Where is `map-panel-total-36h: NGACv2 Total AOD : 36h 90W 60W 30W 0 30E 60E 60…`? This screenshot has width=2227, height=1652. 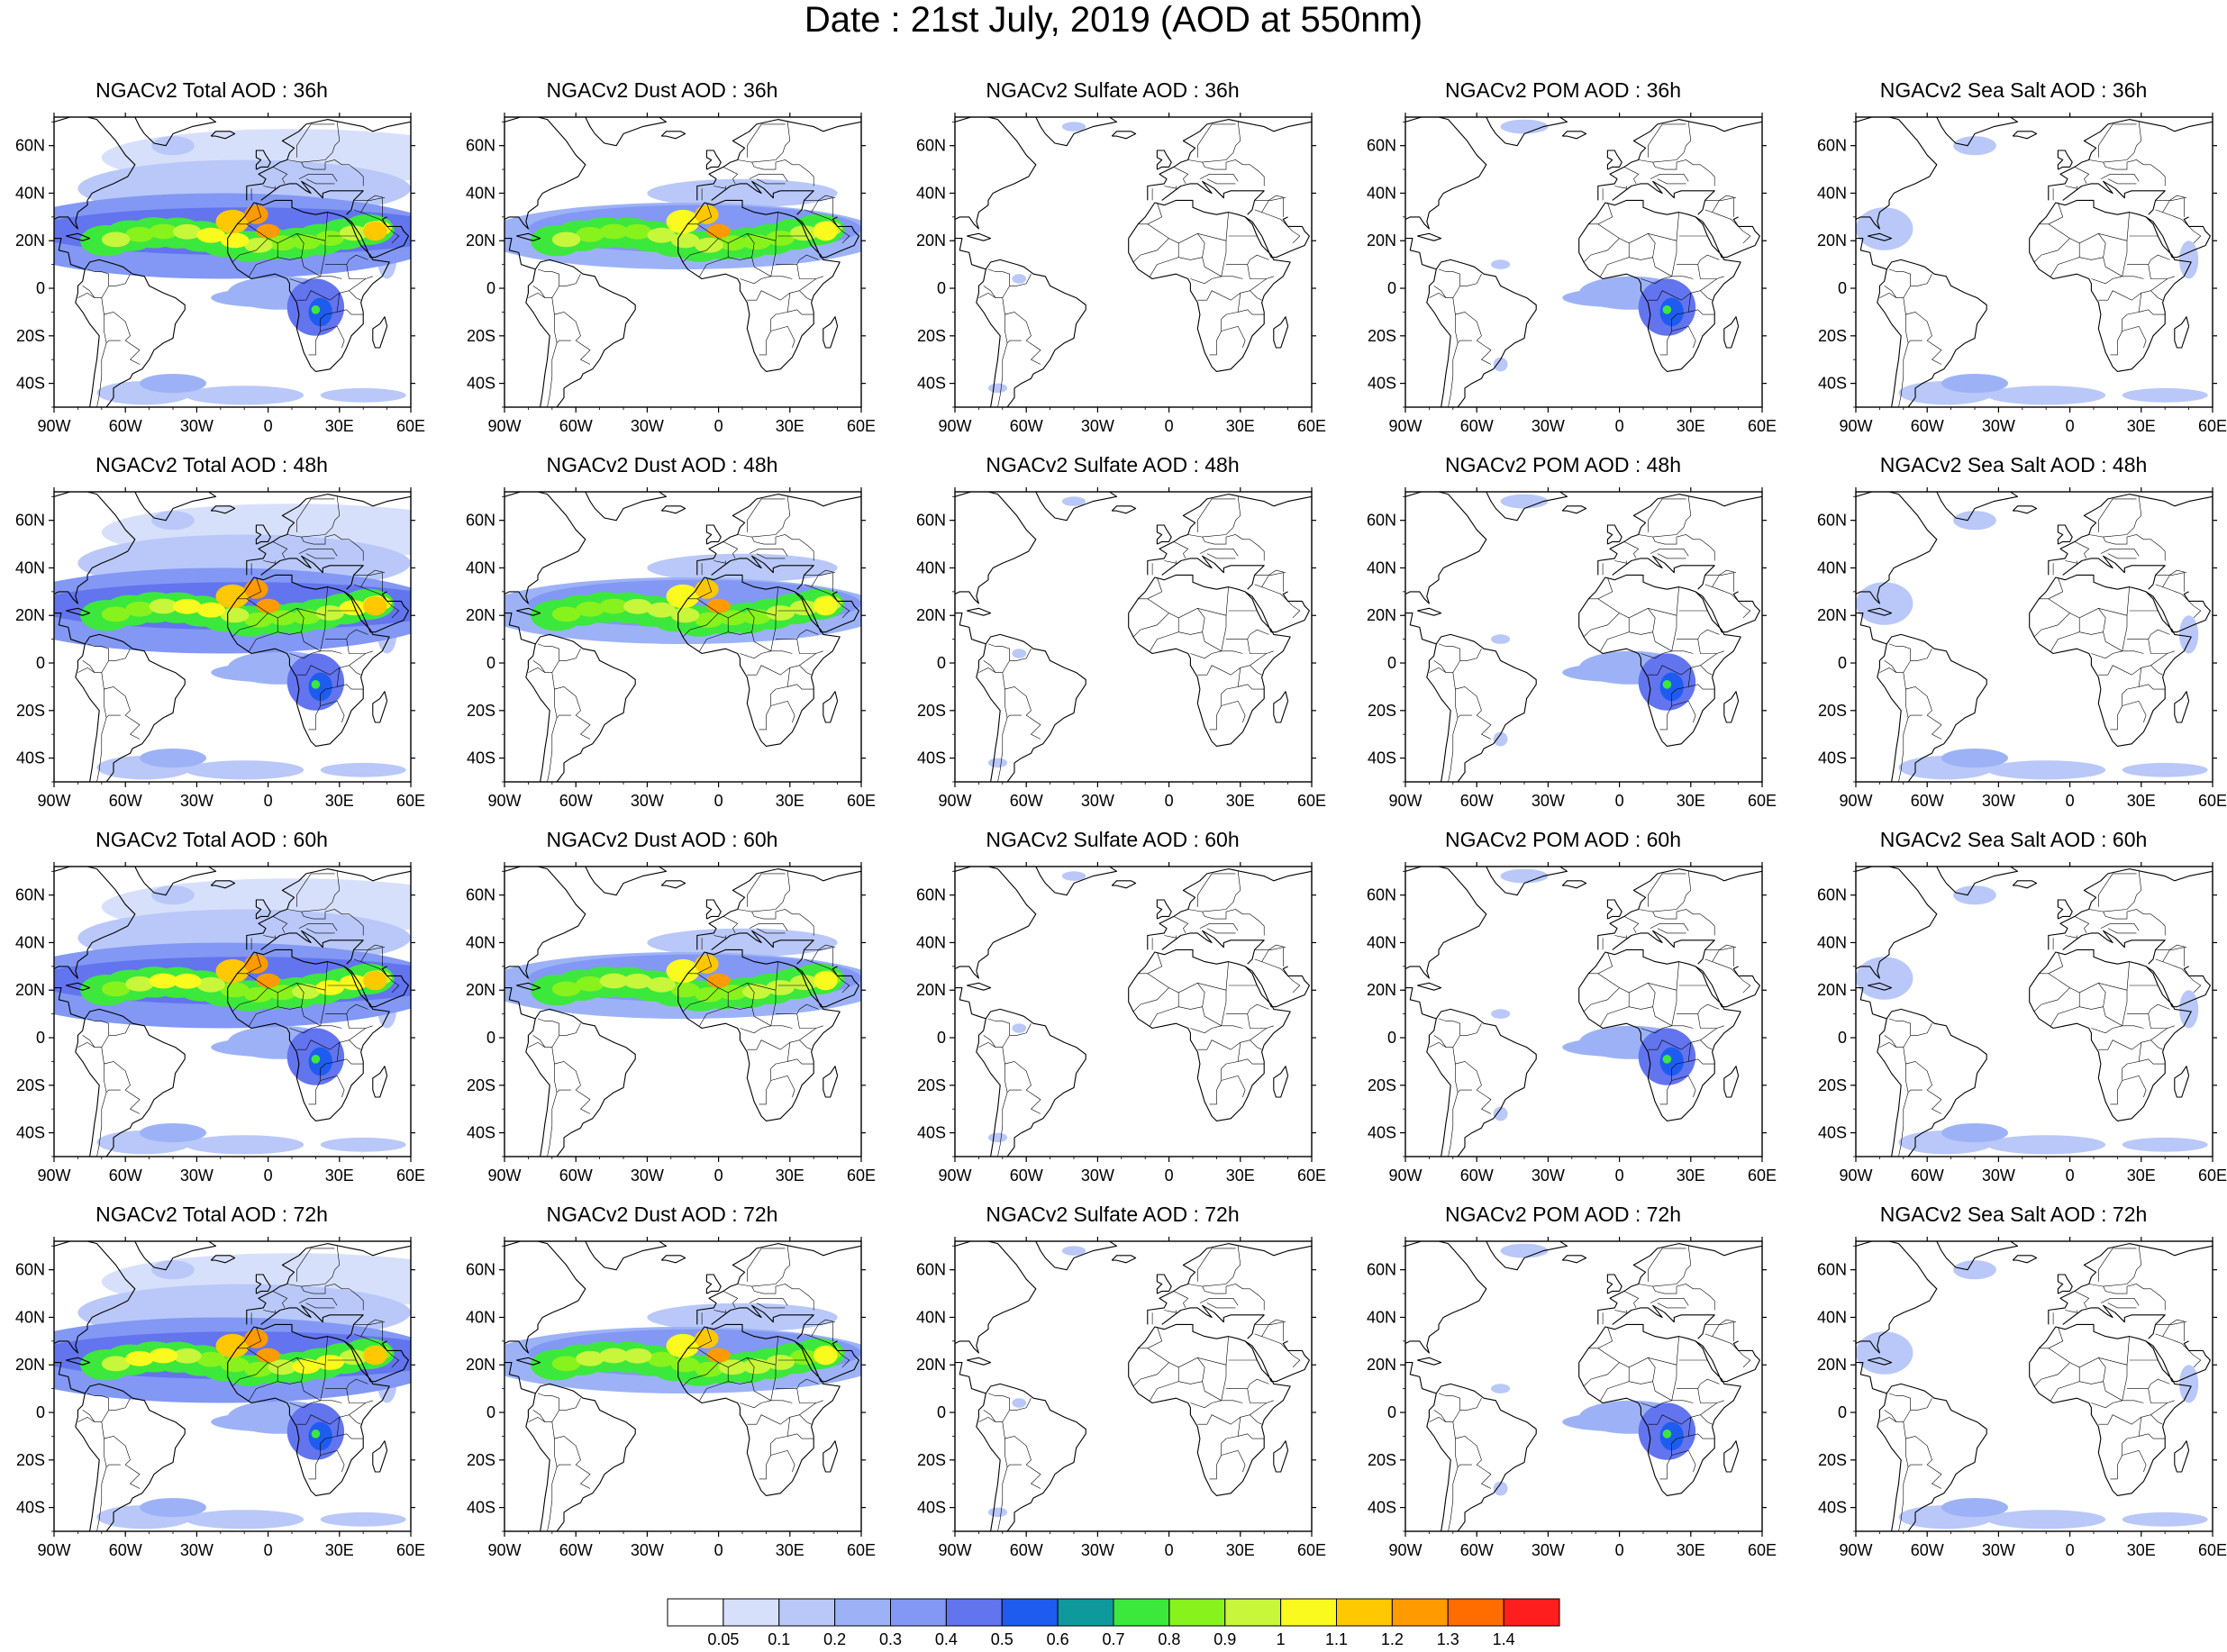
map-panel-total-36h: NGACv2 Total AOD : 36h 90W 60W 30W 0 30E 60E 60… is located at coordinates (212, 256).